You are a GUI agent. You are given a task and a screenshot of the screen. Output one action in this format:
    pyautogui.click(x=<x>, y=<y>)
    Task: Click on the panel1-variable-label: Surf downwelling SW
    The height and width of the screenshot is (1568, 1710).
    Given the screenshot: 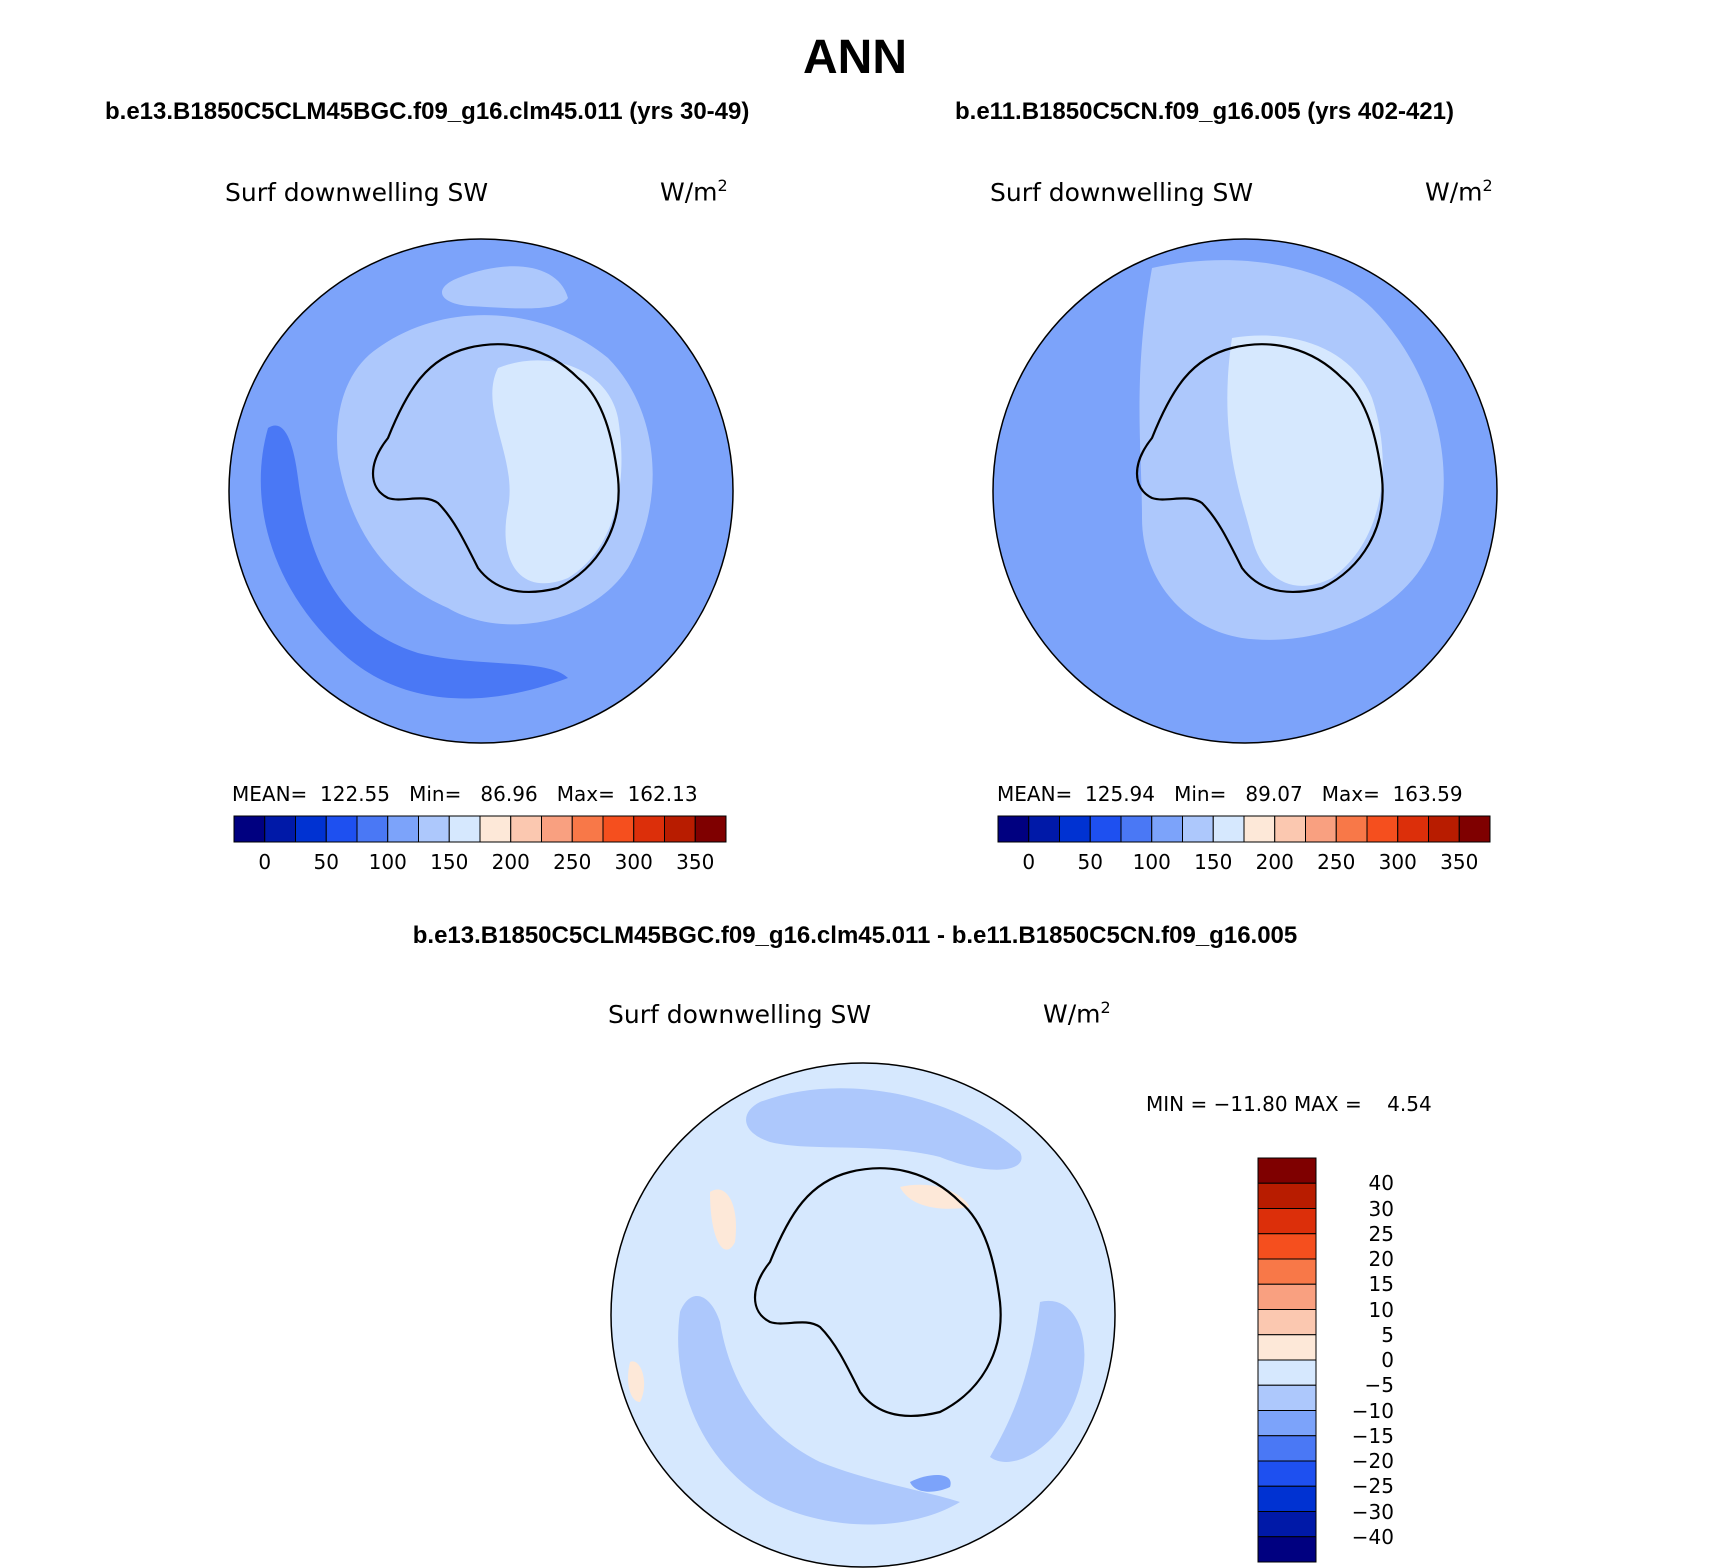 What is the action you would take?
    pyautogui.click(x=357, y=192)
    